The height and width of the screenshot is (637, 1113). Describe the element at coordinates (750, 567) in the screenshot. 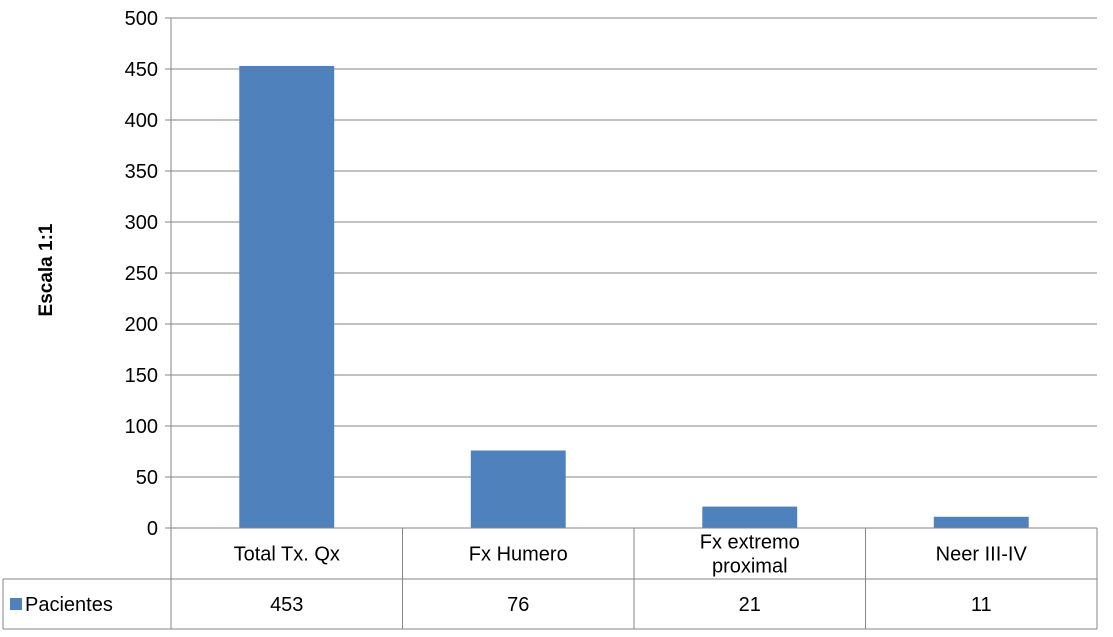

I see `category-label: proximal` at that location.